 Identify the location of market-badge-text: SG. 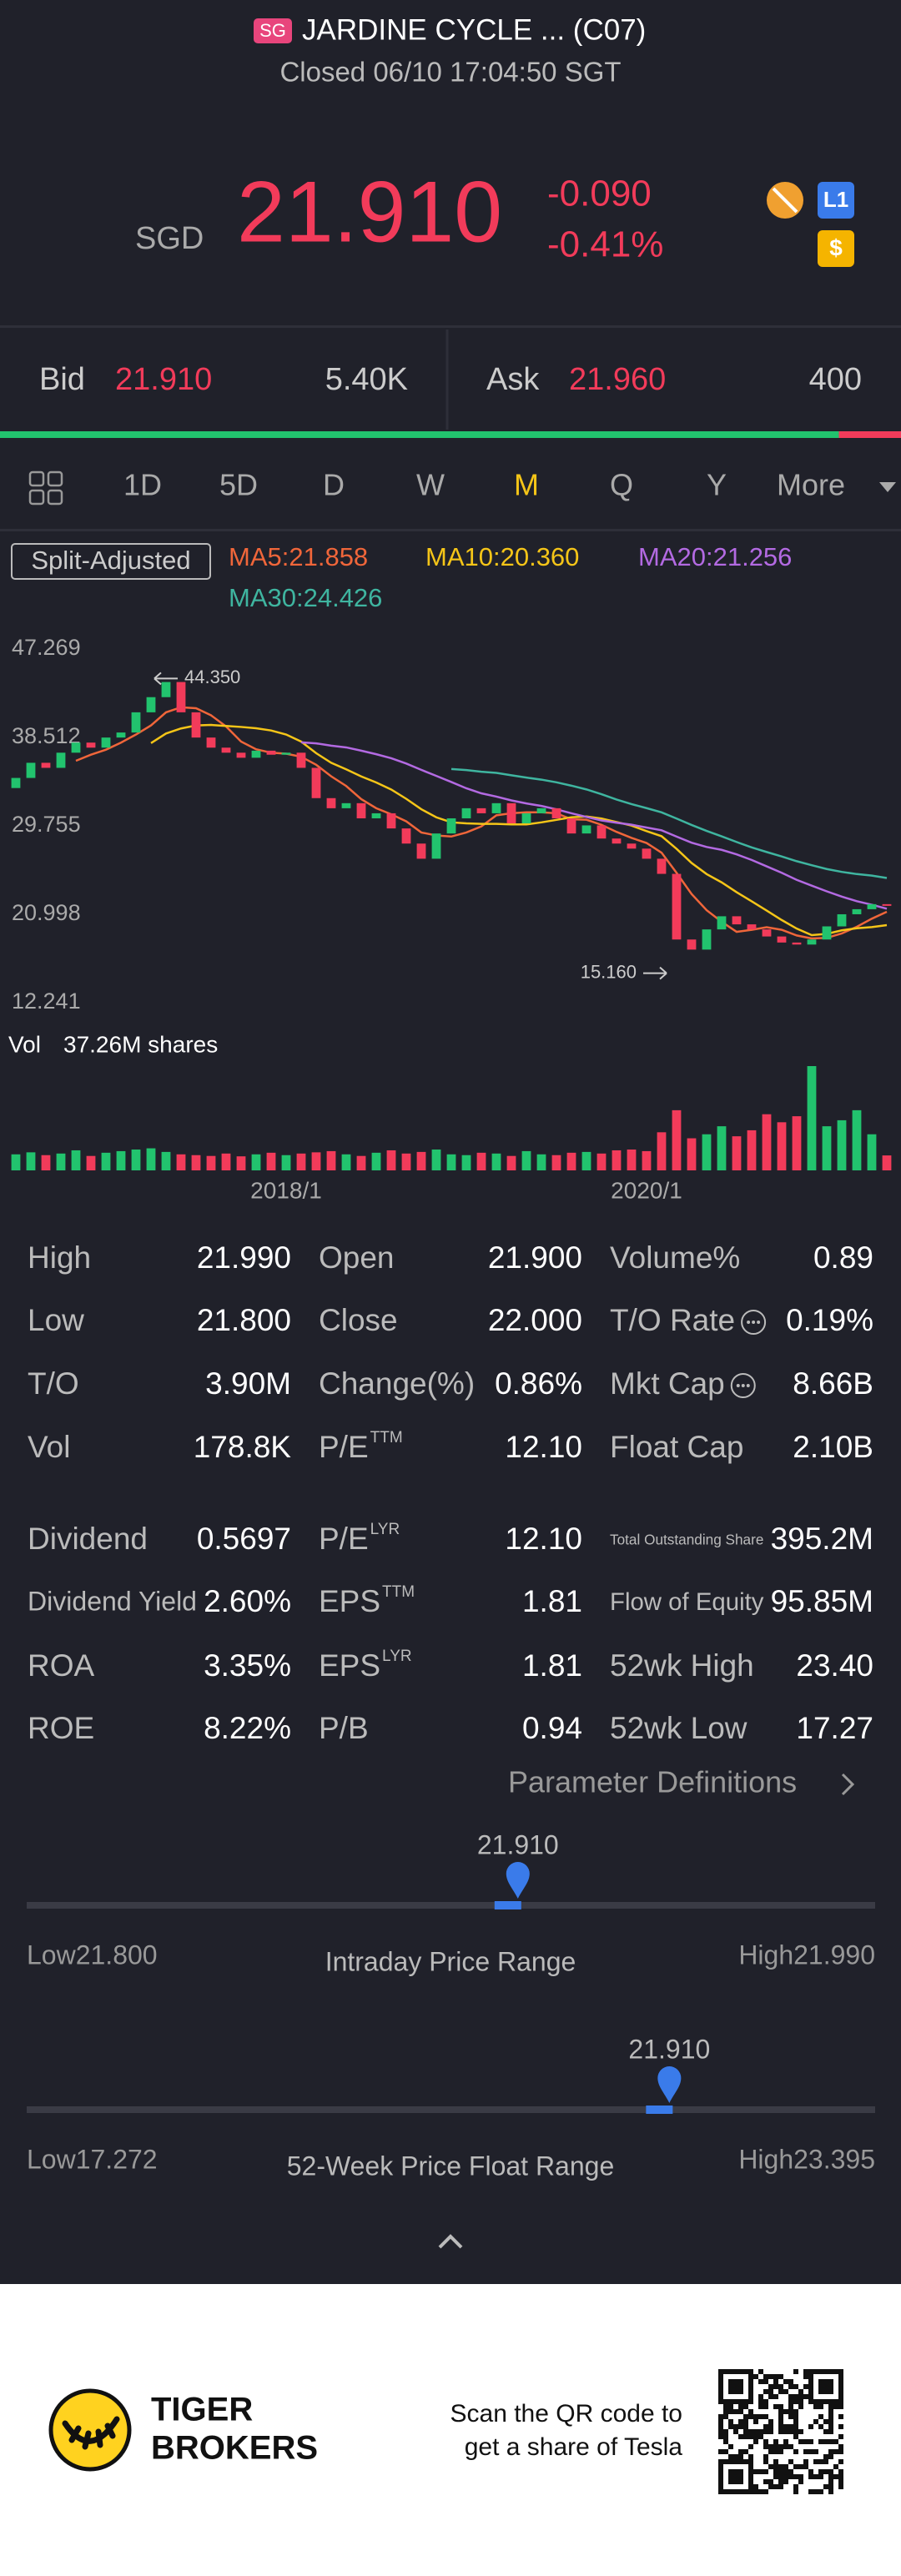
(272, 30).